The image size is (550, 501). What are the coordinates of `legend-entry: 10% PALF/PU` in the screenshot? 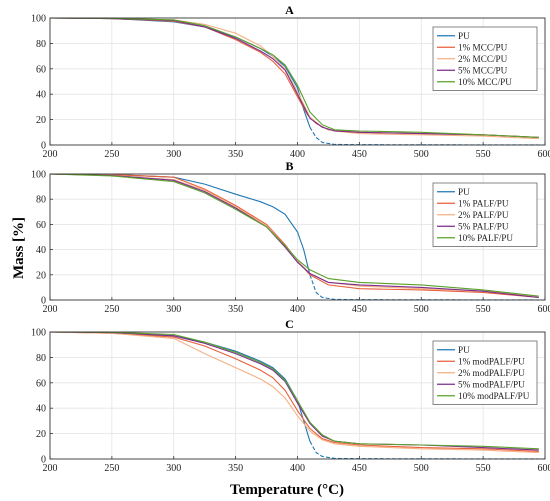 It's located at (485, 238).